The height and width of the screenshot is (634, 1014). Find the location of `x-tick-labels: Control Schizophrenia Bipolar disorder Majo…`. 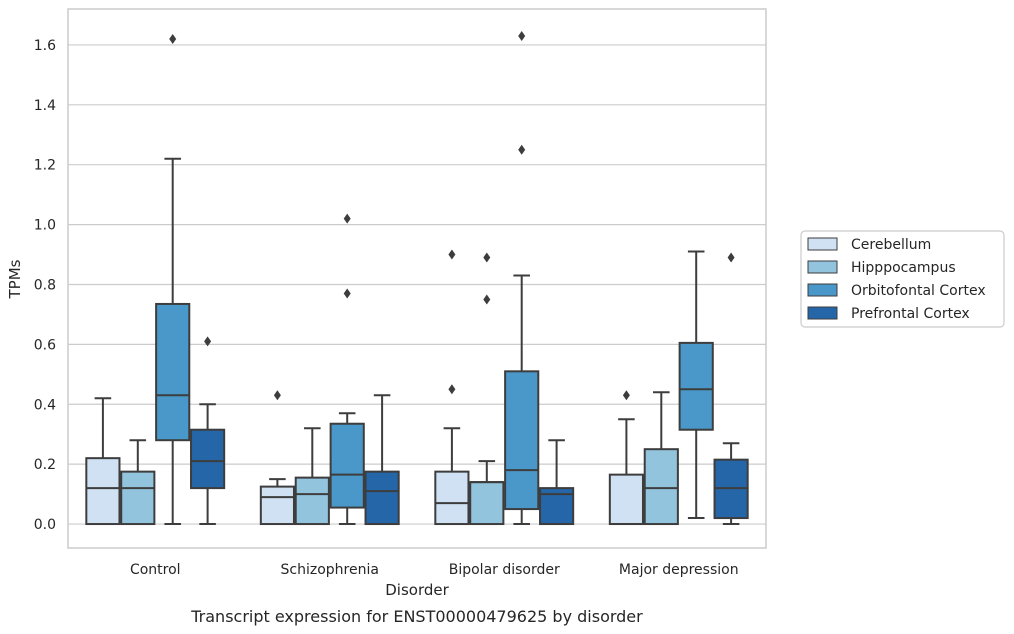

x-tick-labels: Control Schizophrenia Bipolar disorder Majo… is located at coordinates (434, 570).